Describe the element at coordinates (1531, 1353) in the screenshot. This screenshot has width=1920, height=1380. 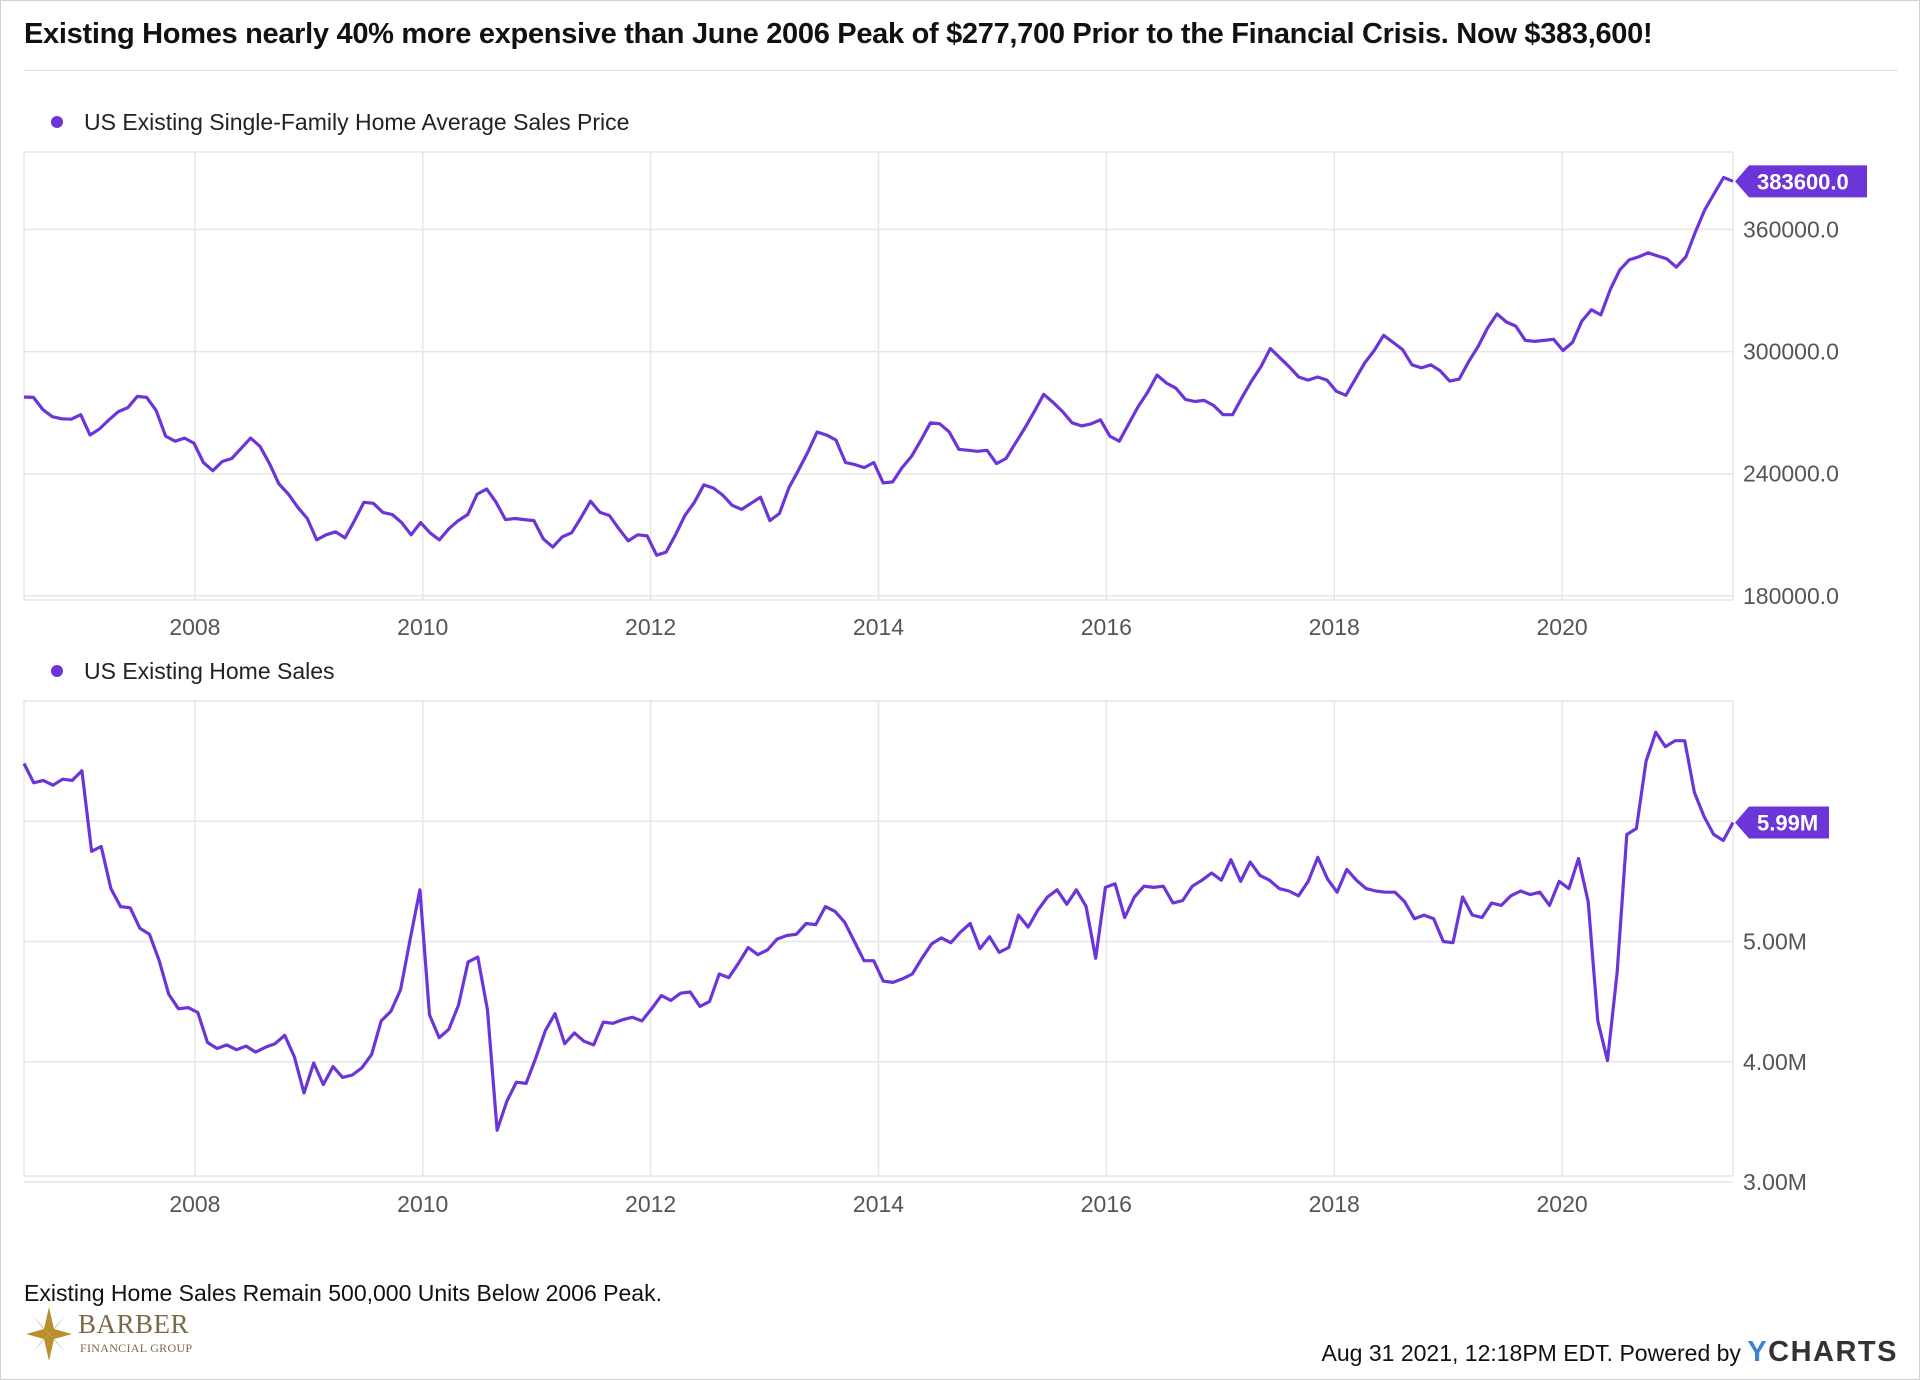
I see `footer-timestamp: Aug 31 2021, 12:18PM EDT. Powered by` at that location.